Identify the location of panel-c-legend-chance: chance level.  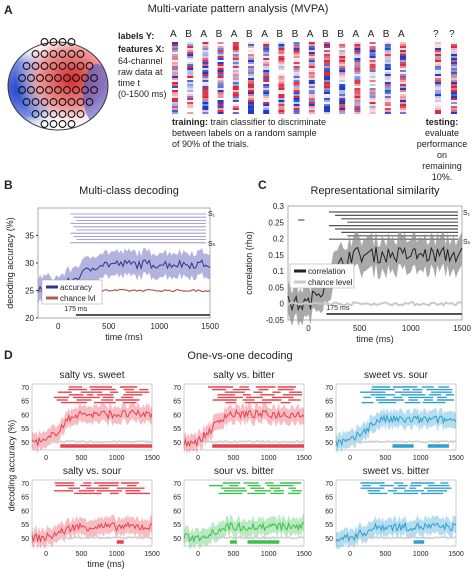
(330, 282).